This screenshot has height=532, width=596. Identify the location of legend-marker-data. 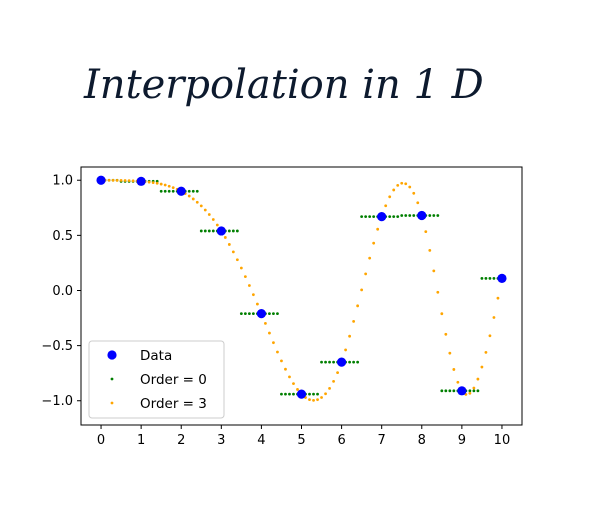
(112, 355).